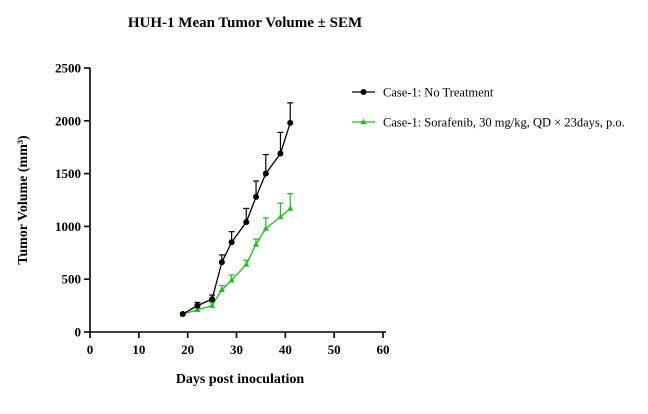 The image size is (648, 414). What do you see at coordinates (138, 349) in the screenshot?
I see `x-tick-label: 10` at bounding box center [138, 349].